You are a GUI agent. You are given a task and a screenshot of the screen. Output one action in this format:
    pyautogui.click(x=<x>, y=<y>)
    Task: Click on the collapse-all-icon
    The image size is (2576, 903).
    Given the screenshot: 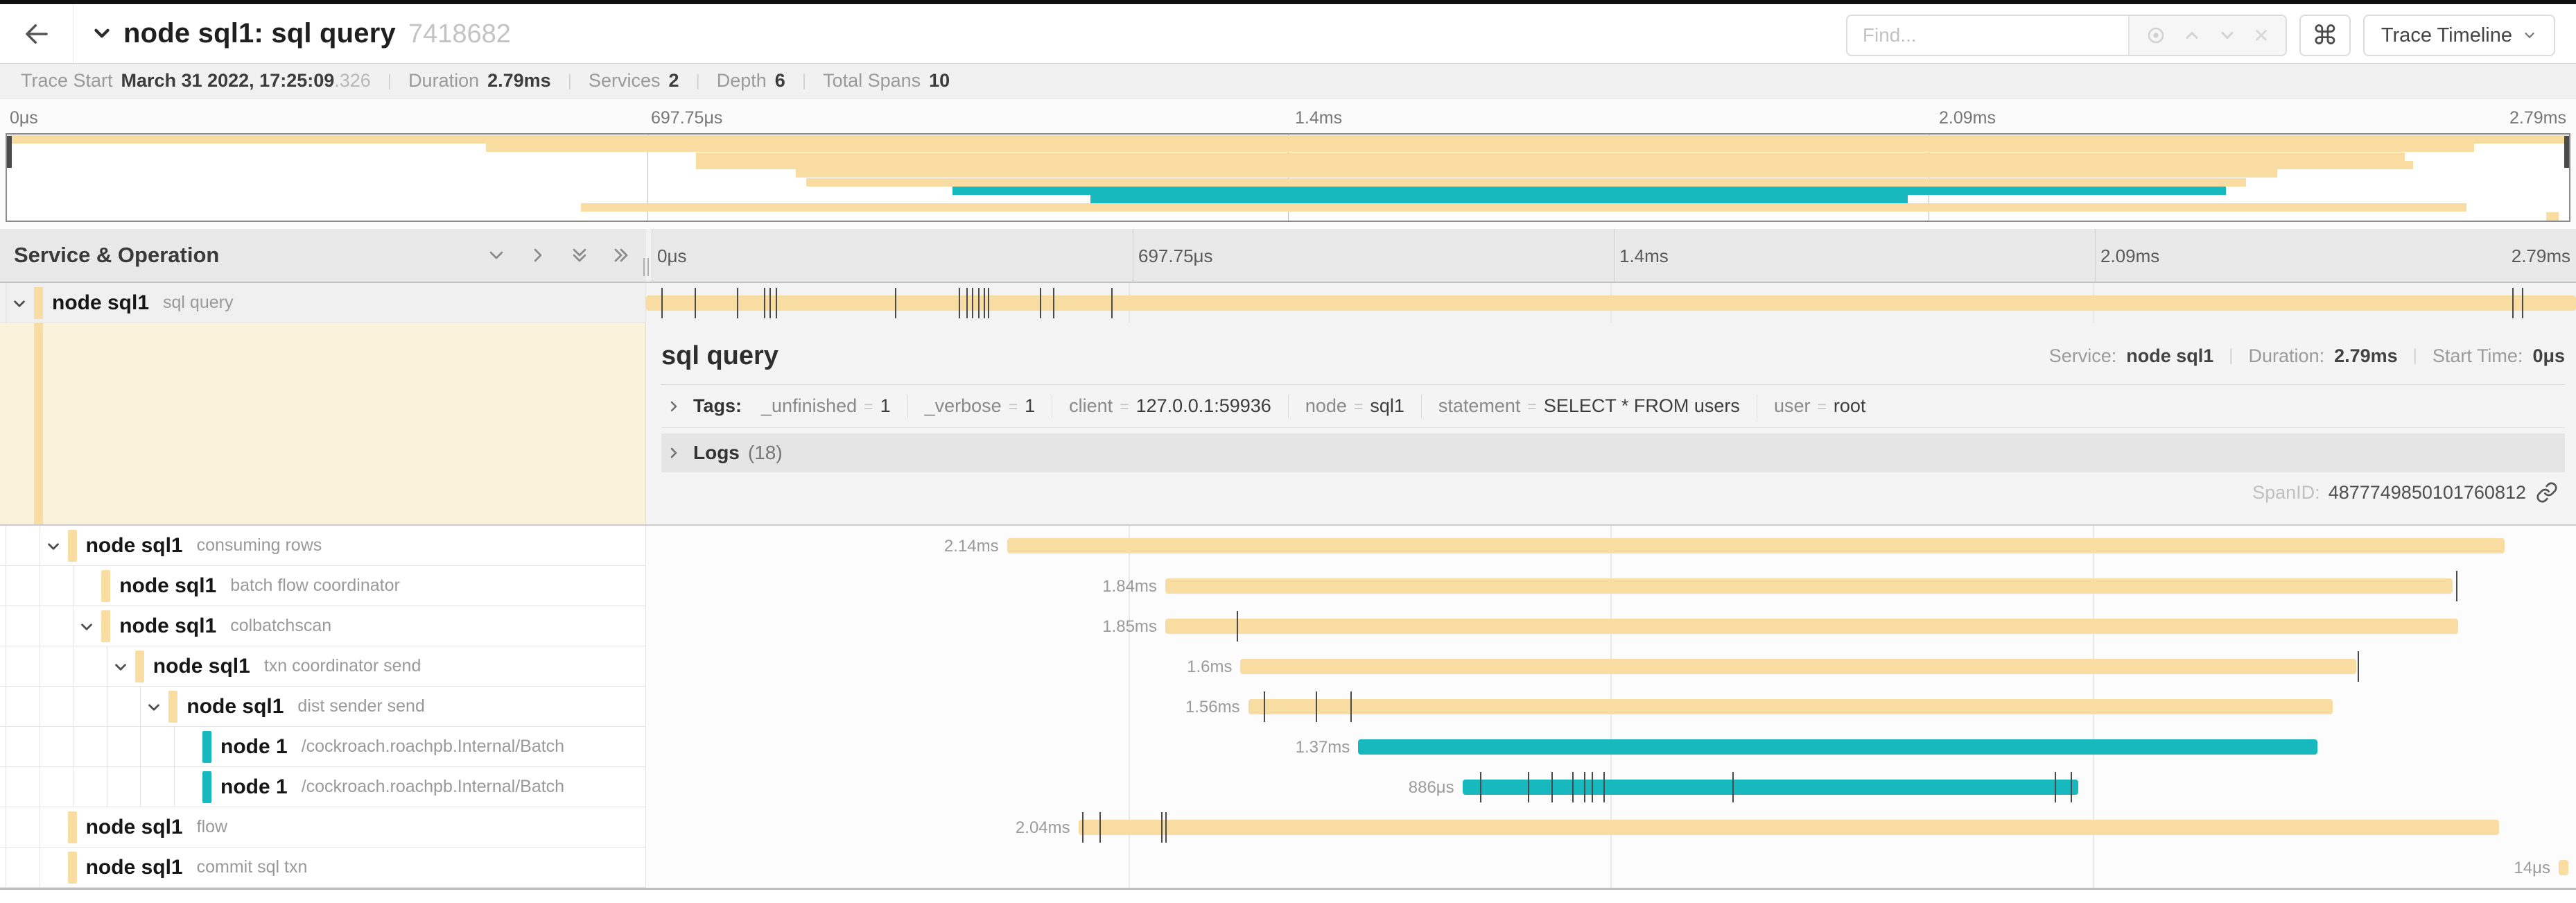 What is the action you would take?
    pyautogui.click(x=621, y=255)
    